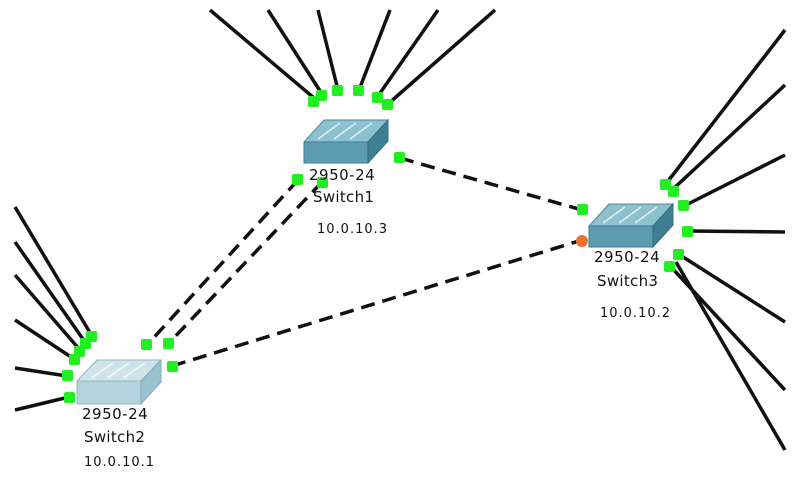  Describe the element at coordinates (344, 197) in the screenshot. I see `switch1-name-label: Switch1` at that location.